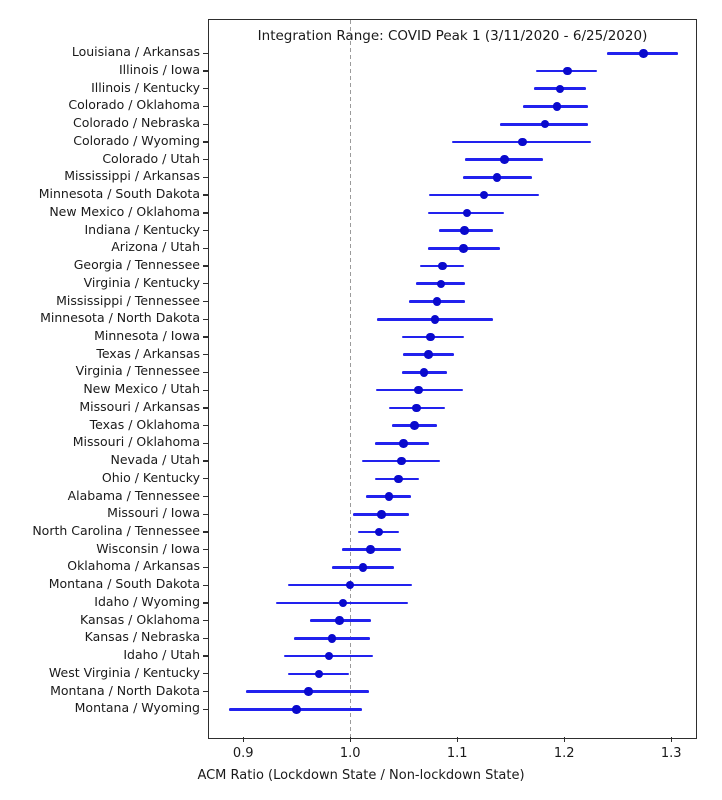  What do you see at coordinates (243, 753) in the screenshot?
I see `x-tick-label: 0.9` at bounding box center [243, 753].